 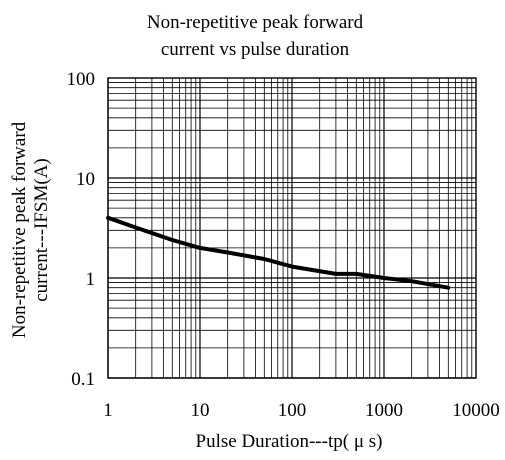 I want to click on x-tick-label: 10000, so click(x=476, y=410).